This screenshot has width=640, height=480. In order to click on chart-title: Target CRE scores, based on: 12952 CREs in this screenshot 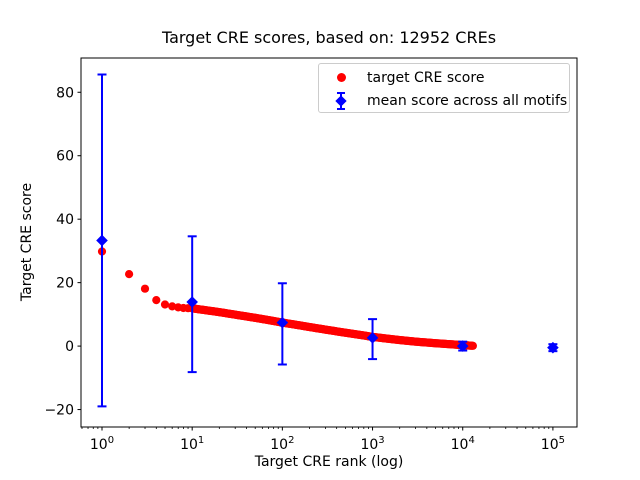, I will do `click(329, 37)`.